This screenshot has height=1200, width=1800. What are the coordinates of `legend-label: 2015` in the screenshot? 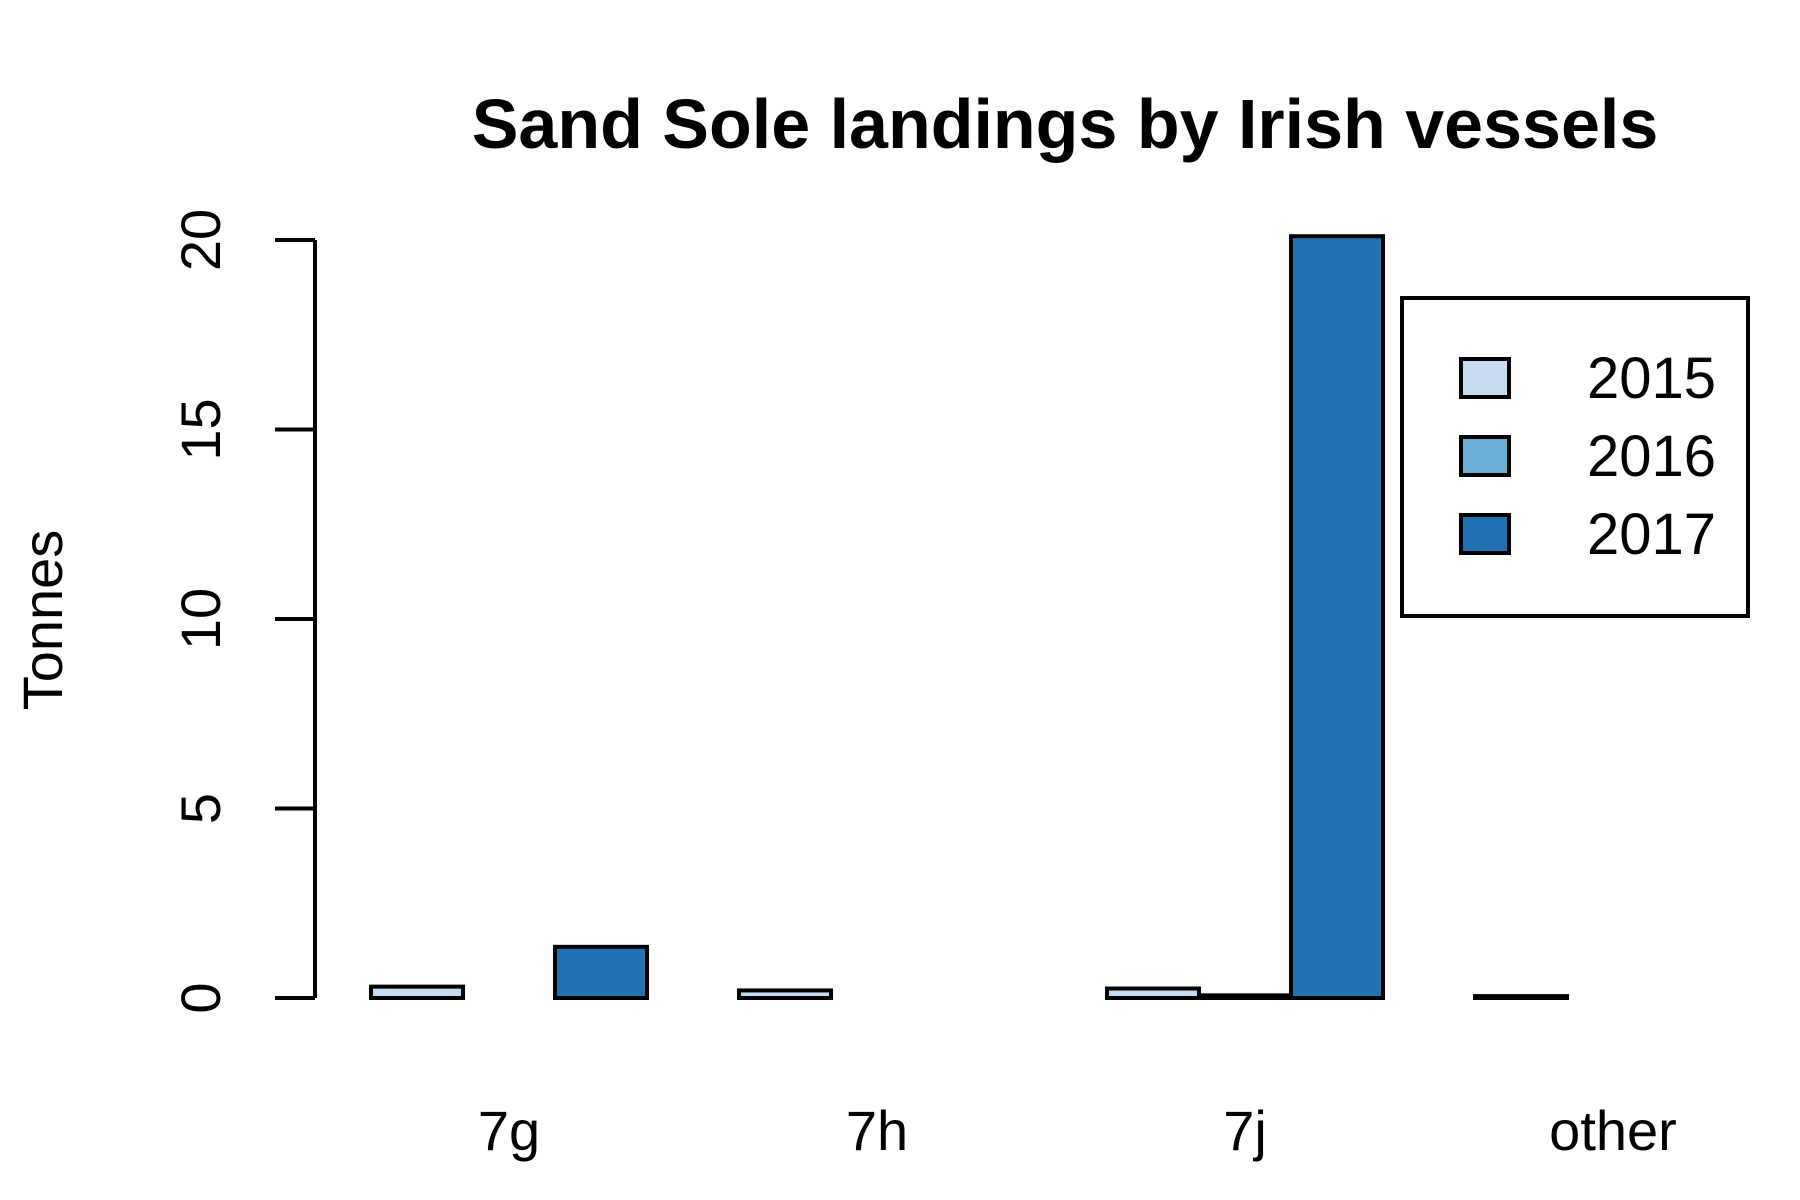 It's located at (1651, 378).